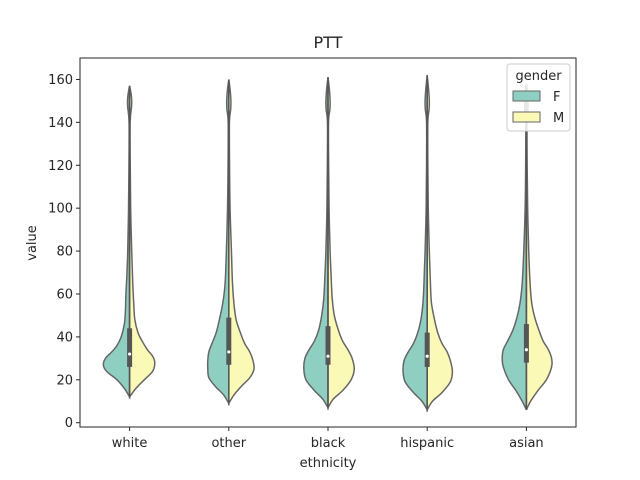 The image size is (640, 480). Describe the element at coordinates (539, 247) in the screenshot. I see `violin-asian-M` at that location.